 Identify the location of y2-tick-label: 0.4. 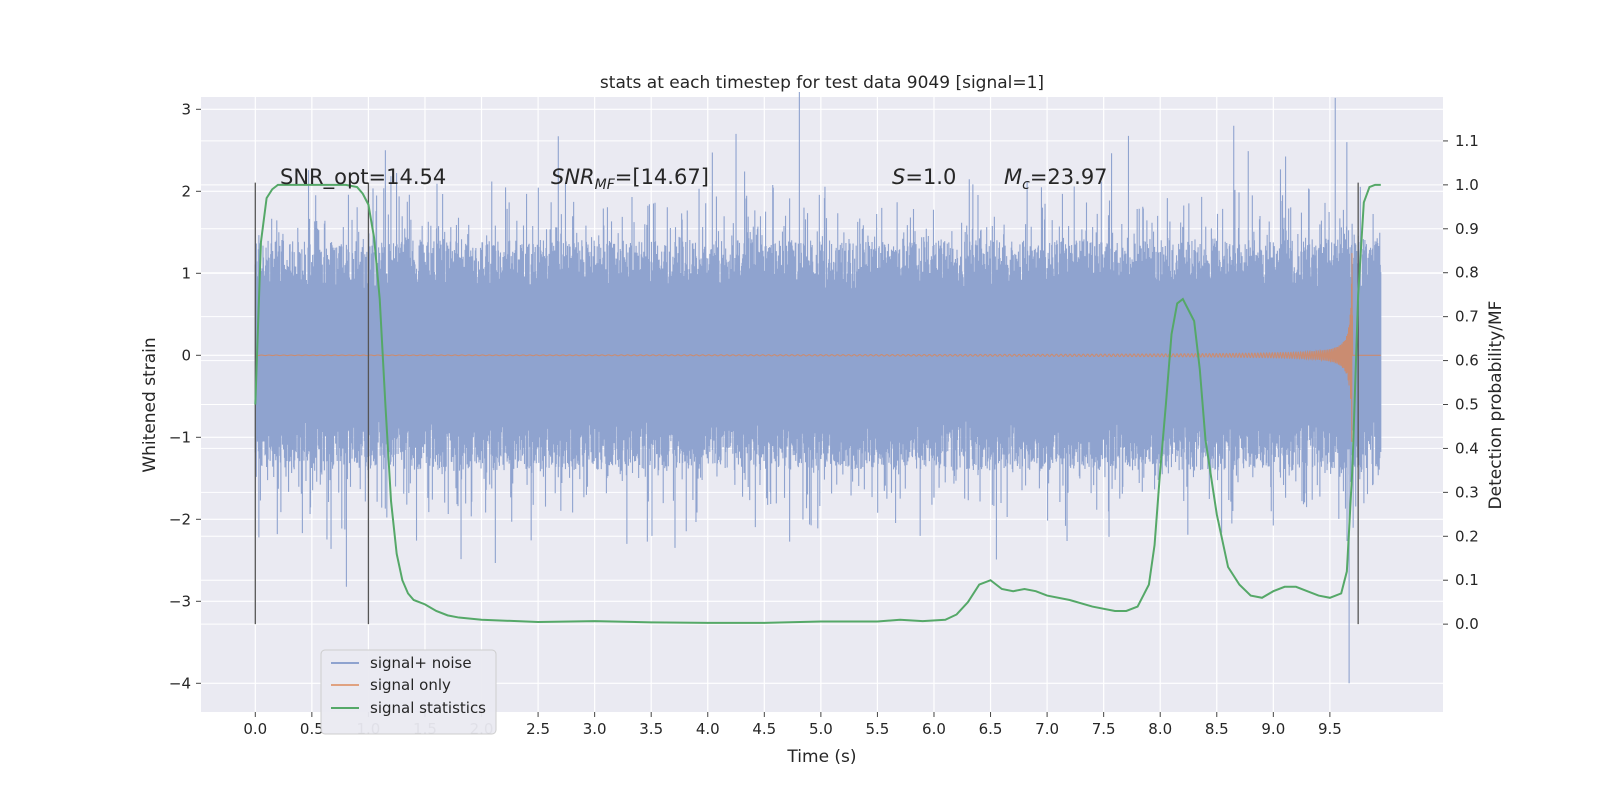
(1467, 448).